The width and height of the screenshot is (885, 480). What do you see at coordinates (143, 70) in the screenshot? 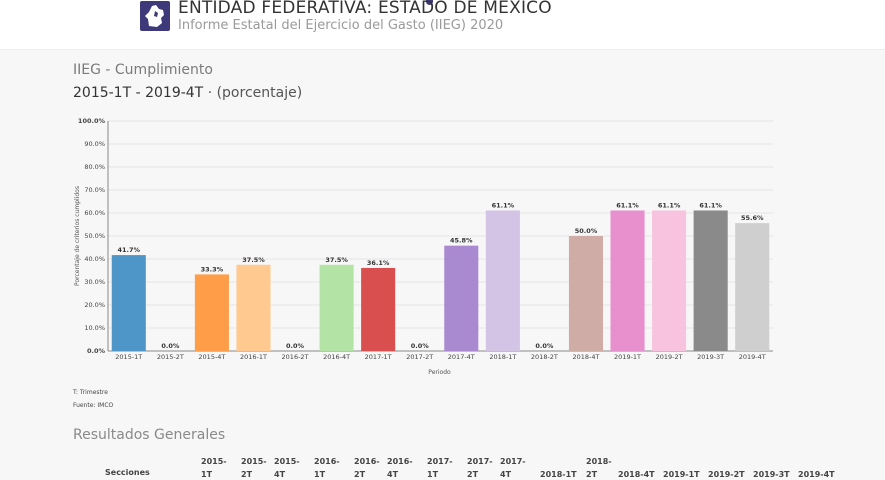
I see `section-title: IIEG - Cumplimiento` at bounding box center [143, 70].